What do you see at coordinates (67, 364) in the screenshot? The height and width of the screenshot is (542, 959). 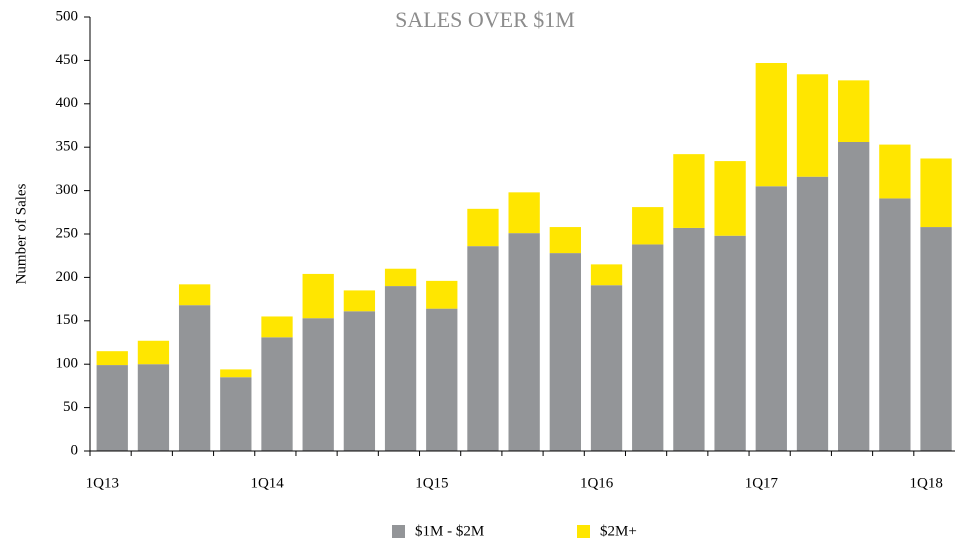 I see `y-tick-label: 100` at bounding box center [67, 364].